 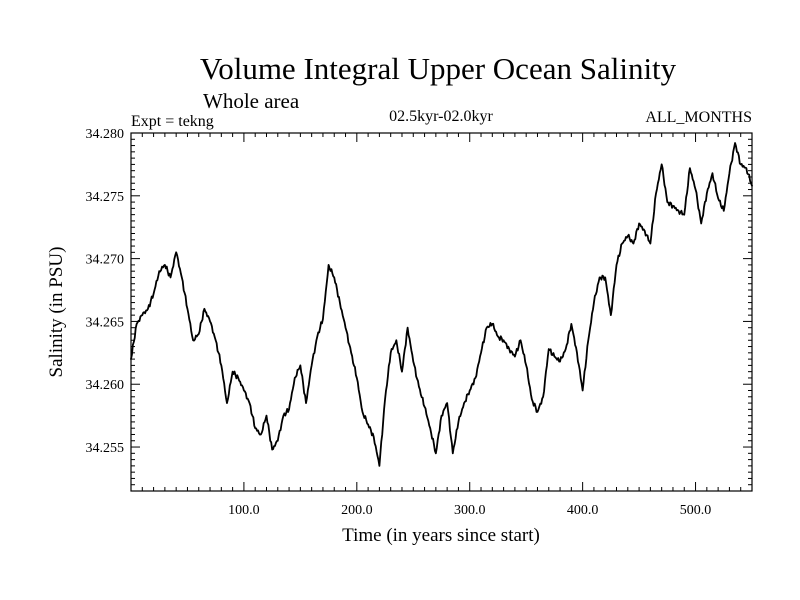 What do you see at coordinates (698, 117) in the screenshot?
I see `months-label: ALL_MONTHS` at bounding box center [698, 117].